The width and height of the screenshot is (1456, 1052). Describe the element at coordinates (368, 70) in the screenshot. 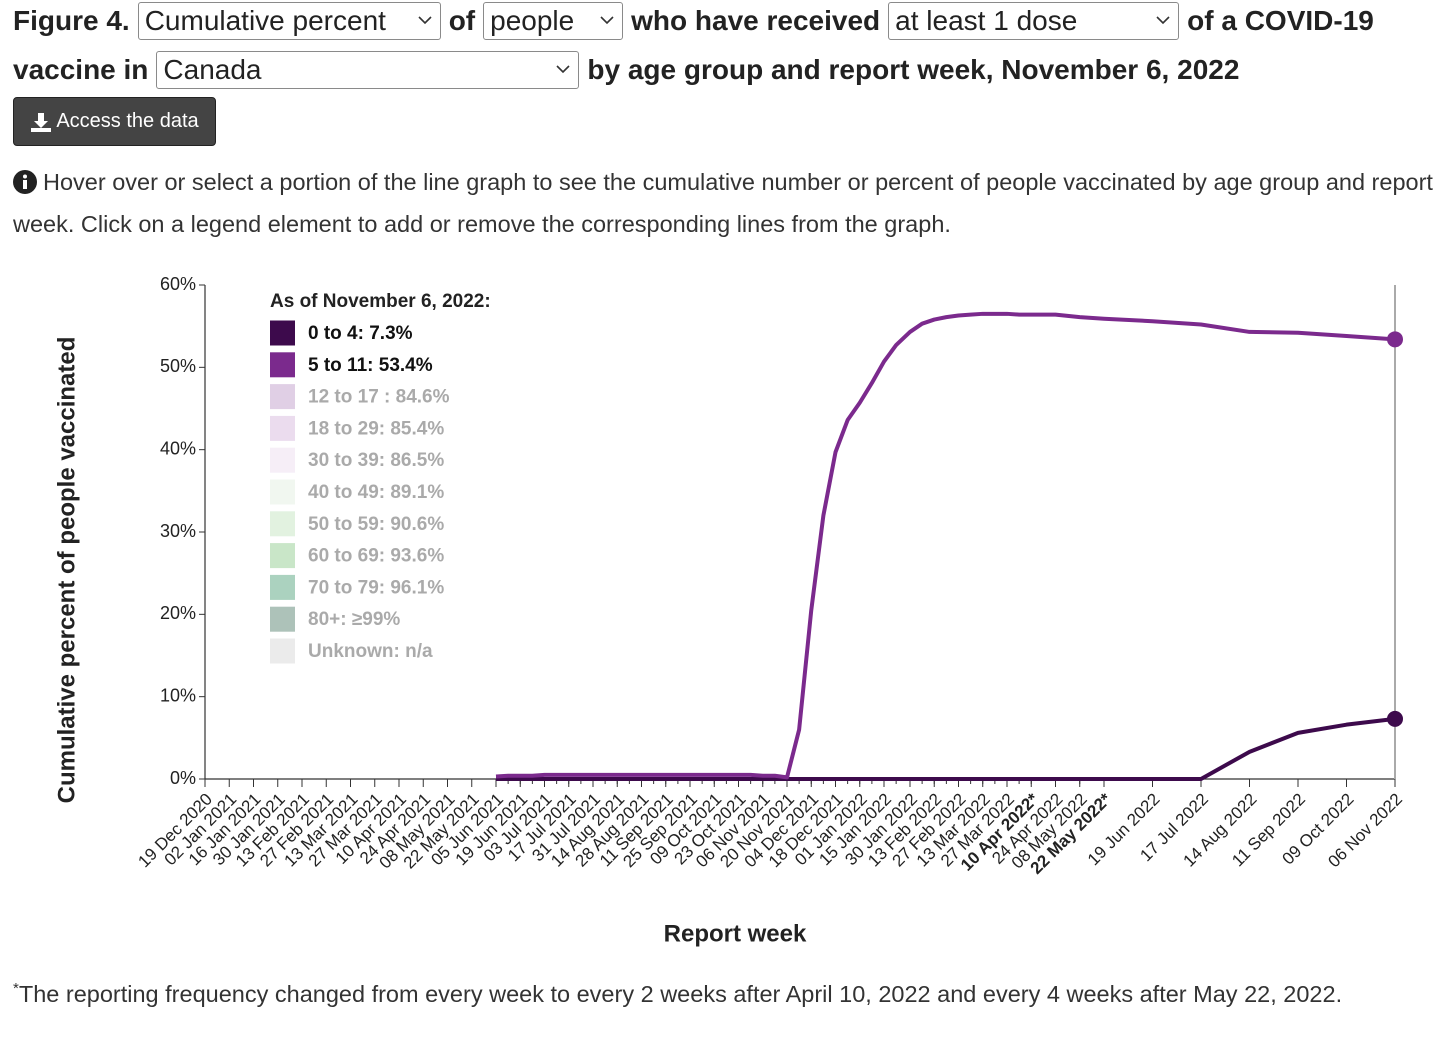

I see `region-select: Canada` at that location.